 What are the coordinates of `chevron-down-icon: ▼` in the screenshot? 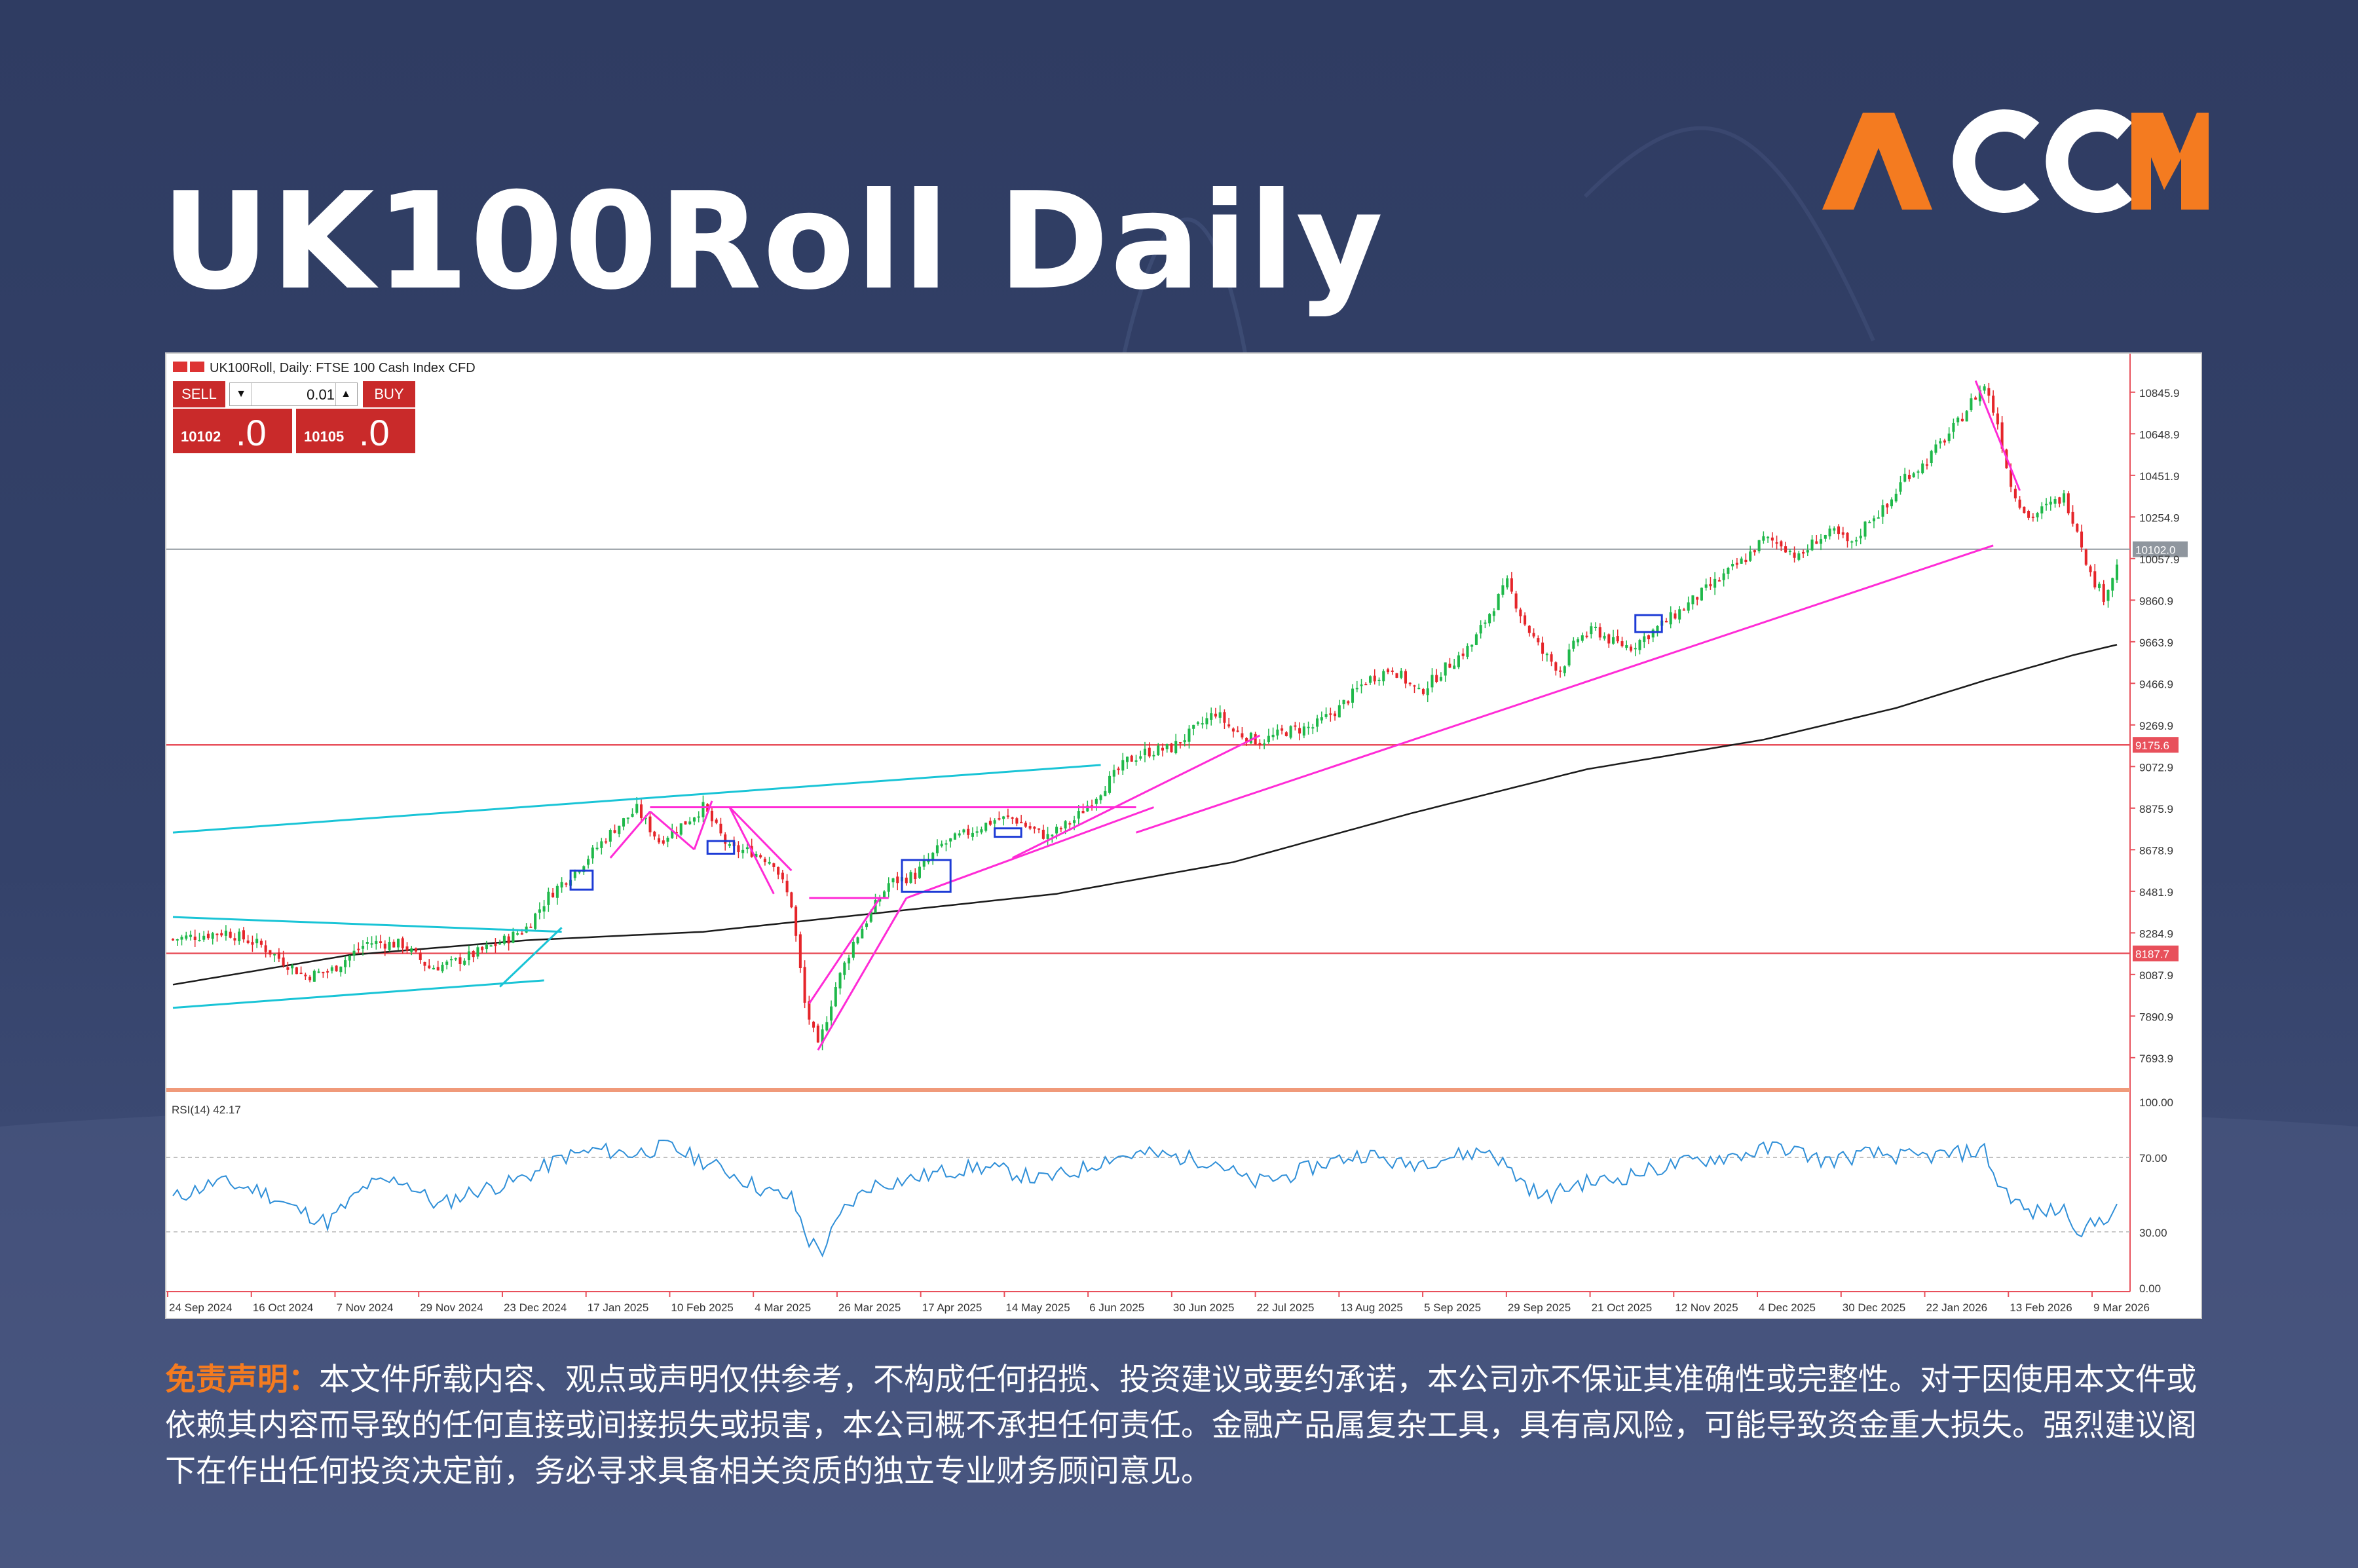 It's located at (242, 394).